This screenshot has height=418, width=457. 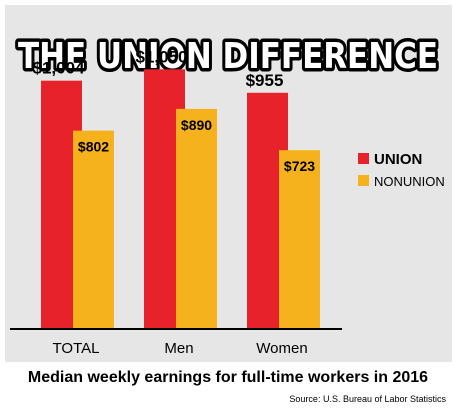 What do you see at coordinates (59, 68) in the screenshot?
I see `data-label-union-total: $1,004` at bounding box center [59, 68].